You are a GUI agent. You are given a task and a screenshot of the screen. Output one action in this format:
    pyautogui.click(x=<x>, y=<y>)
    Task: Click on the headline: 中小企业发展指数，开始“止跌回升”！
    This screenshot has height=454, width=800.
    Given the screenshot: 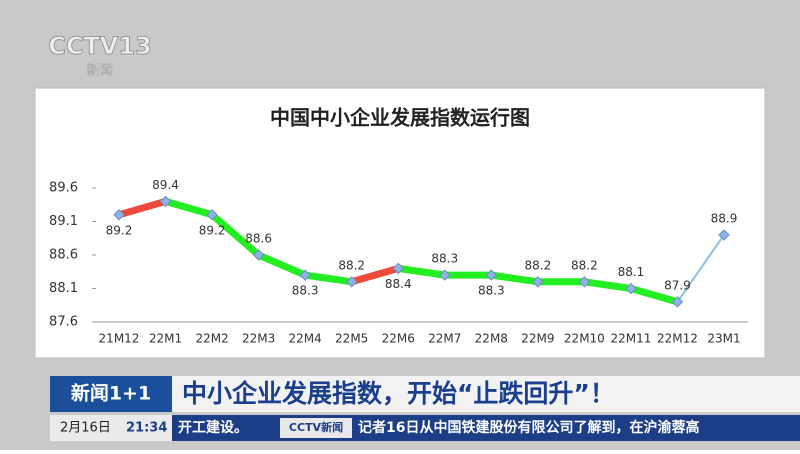 What is the action you would take?
    pyautogui.click(x=398, y=393)
    